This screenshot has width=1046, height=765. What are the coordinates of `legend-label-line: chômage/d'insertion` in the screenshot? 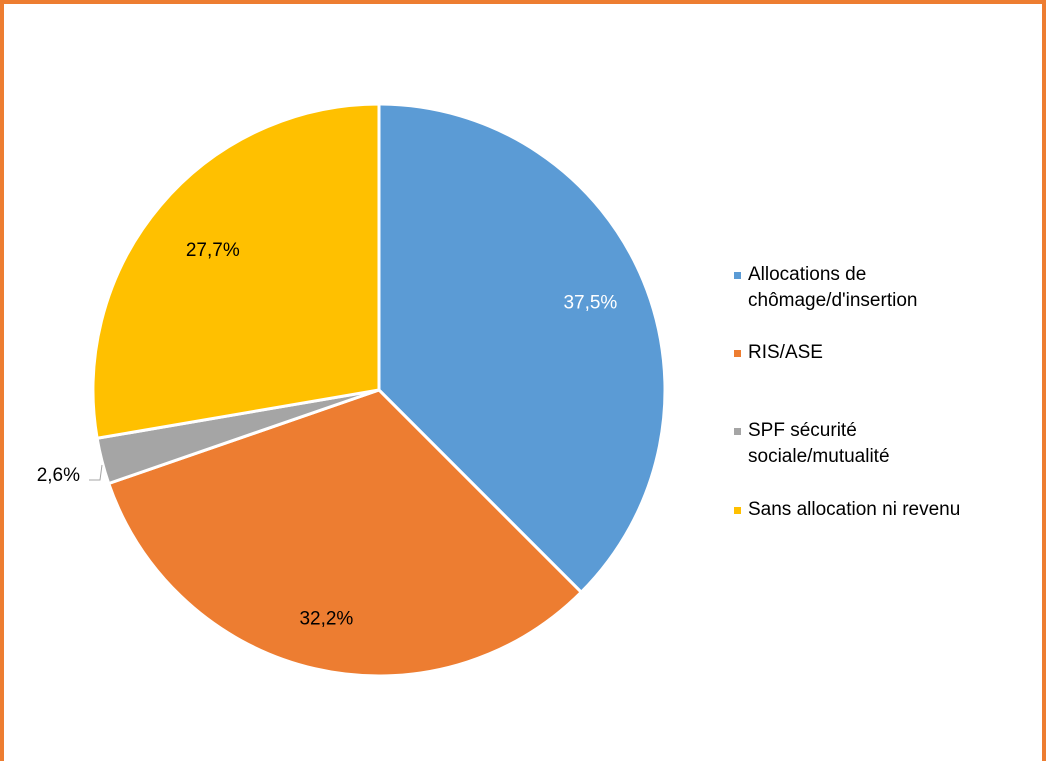 It's located at (832, 301).